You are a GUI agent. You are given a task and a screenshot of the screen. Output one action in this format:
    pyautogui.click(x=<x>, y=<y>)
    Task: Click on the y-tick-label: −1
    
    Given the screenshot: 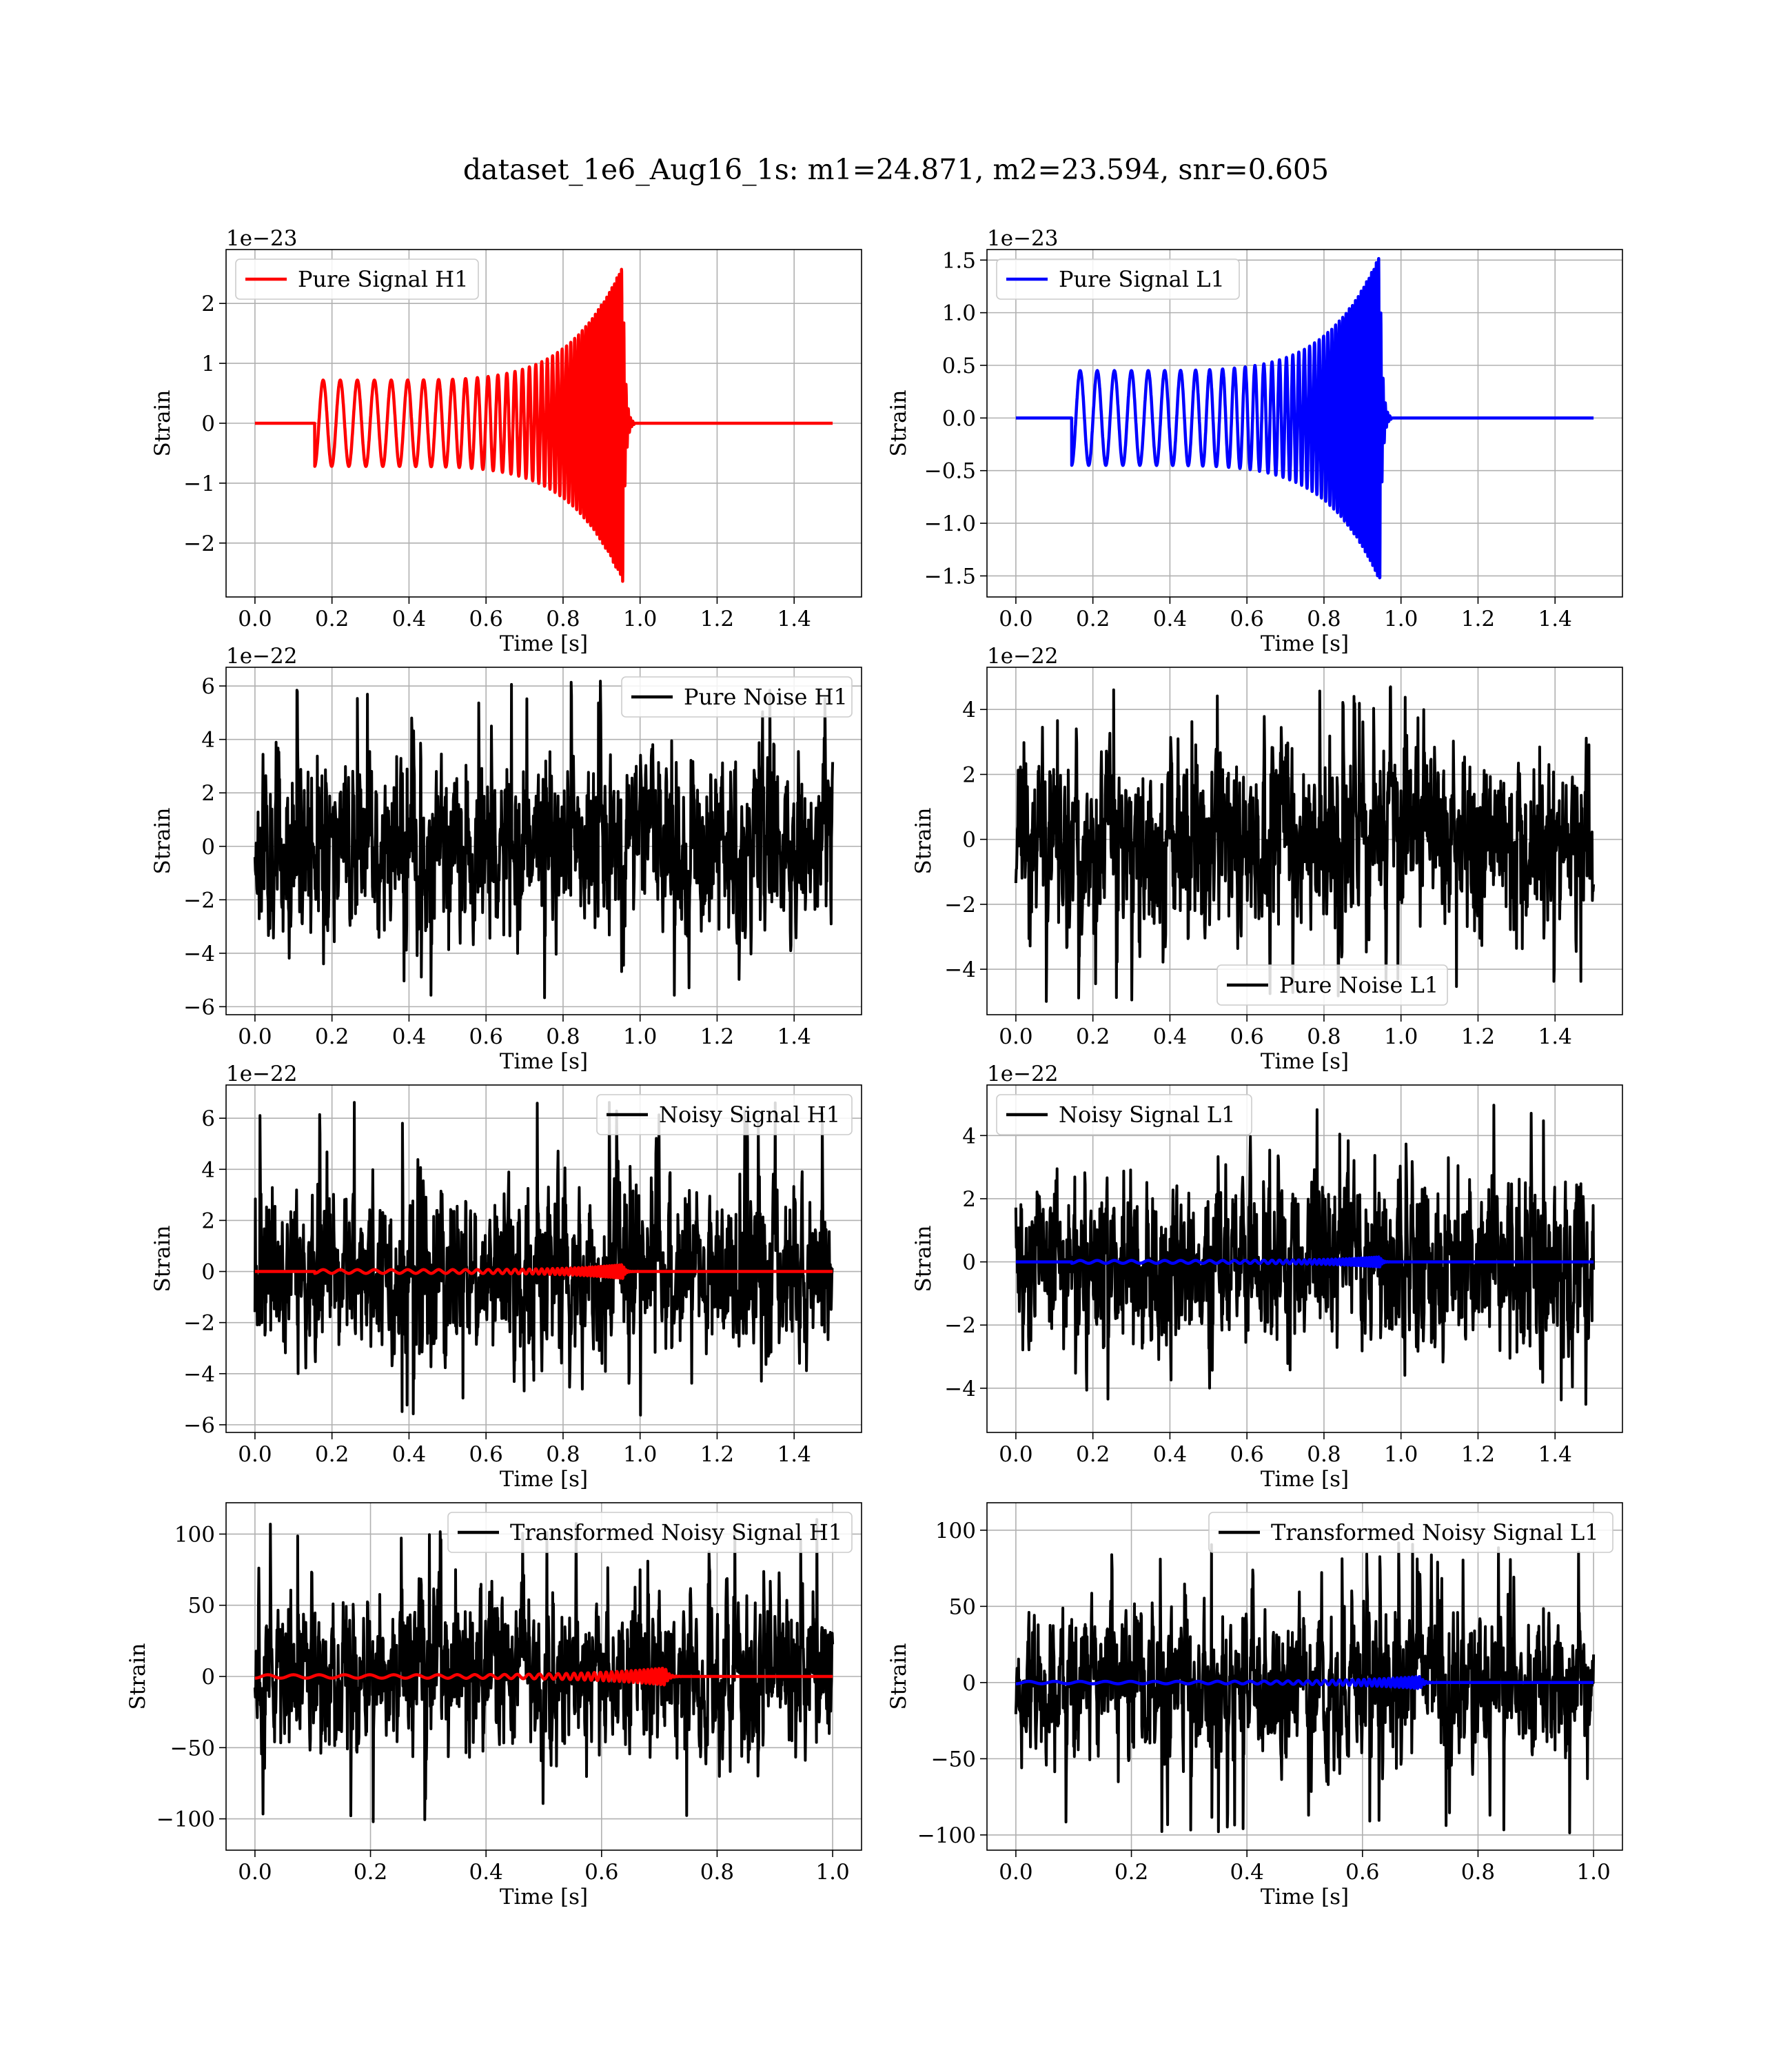 What is the action you would take?
    pyautogui.click(x=199, y=484)
    